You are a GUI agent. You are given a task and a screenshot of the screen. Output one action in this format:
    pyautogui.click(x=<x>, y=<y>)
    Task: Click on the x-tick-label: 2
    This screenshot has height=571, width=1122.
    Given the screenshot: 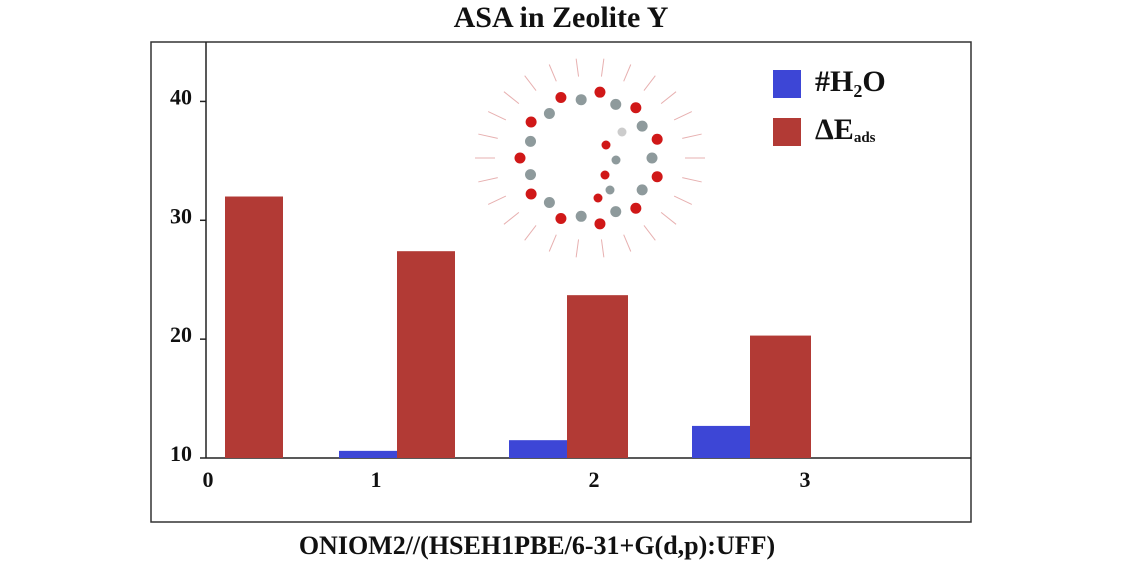 What is the action you would take?
    pyautogui.click(x=594, y=479)
    